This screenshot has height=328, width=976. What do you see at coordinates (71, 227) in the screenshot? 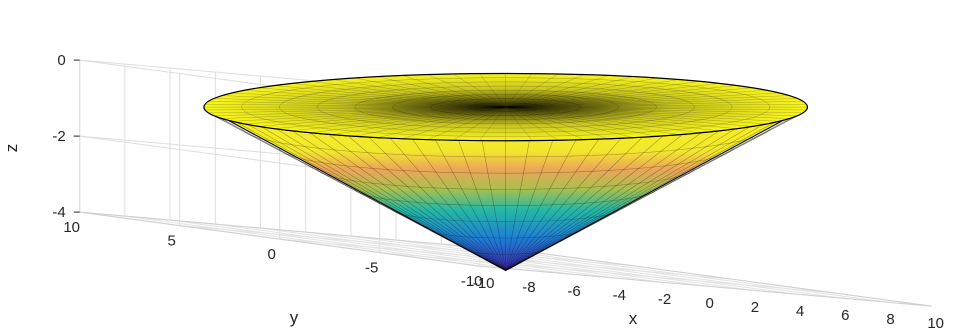
I see `y-tick-label: 10` at bounding box center [71, 227].